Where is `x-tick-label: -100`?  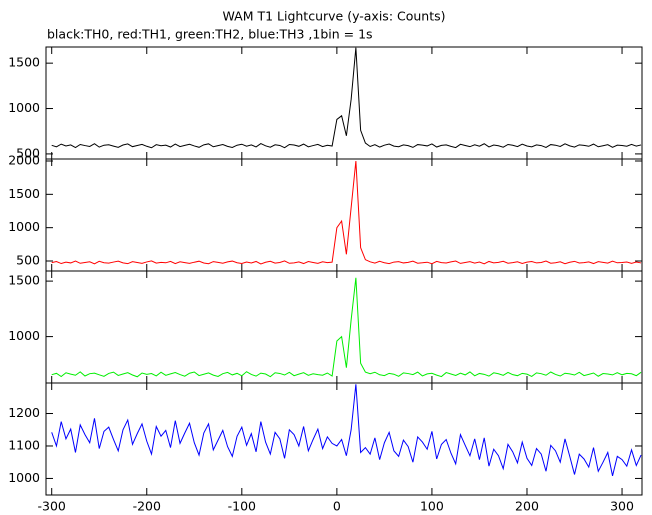 x-tick-label: -100 is located at coordinates (242, 506).